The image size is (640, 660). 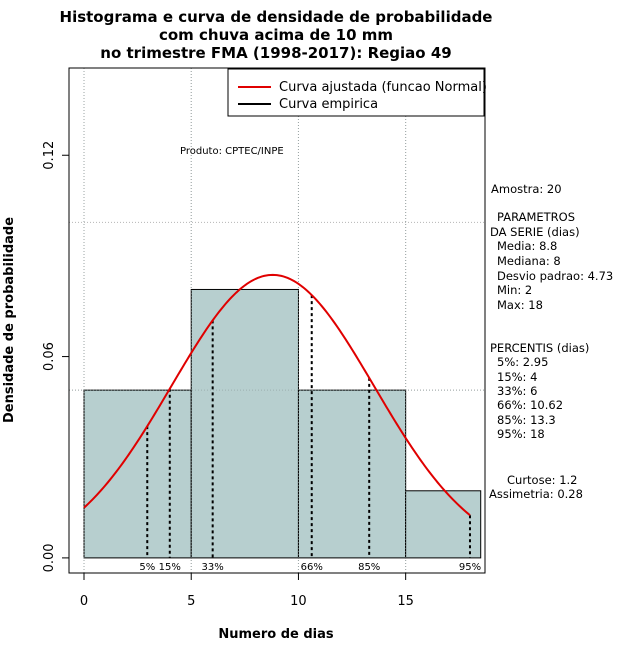 I want to click on percentile-label: 15%, so click(x=170, y=567).